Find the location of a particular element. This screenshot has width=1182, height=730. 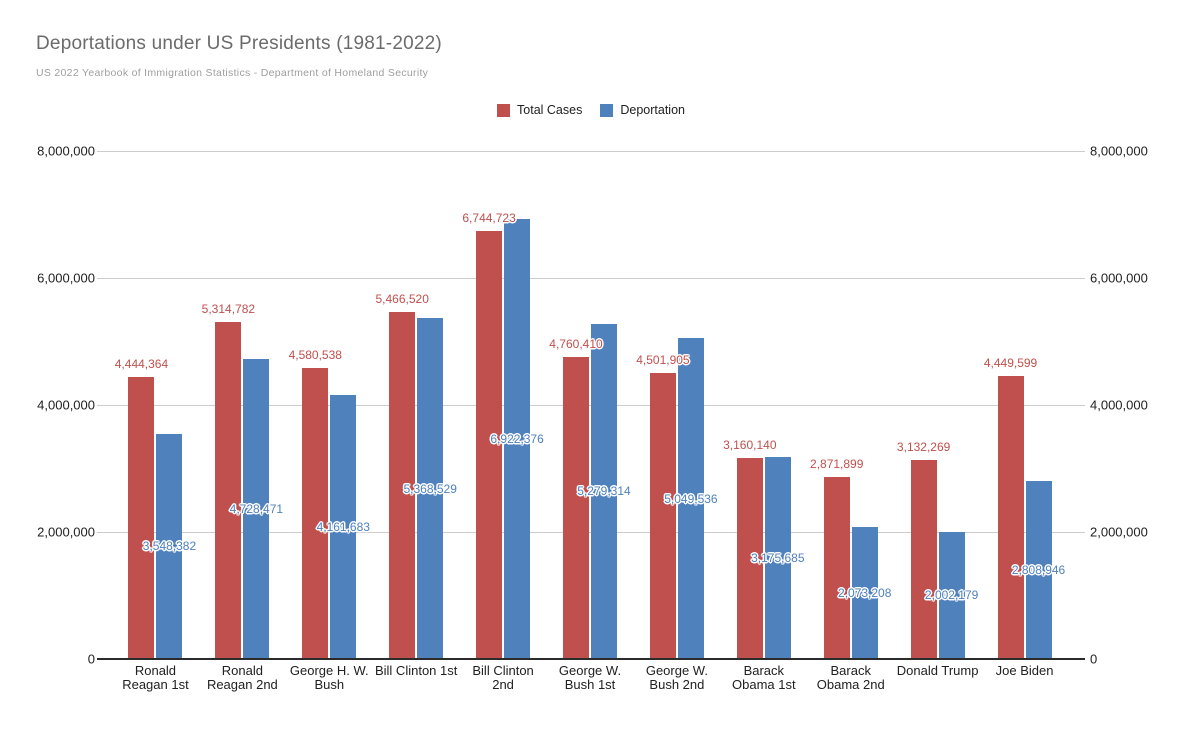

legend-item-deportation: Deportation is located at coordinates (642, 110).